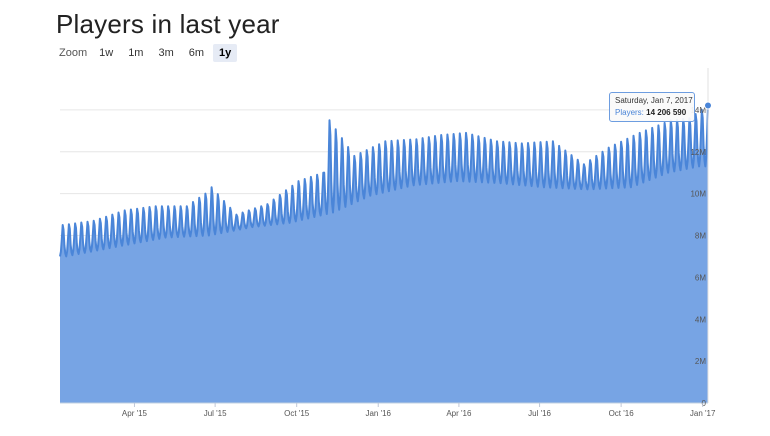 The image size is (770, 436). What do you see at coordinates (136, 53) in the screenshot?
I see `zoom-1m-button: 1m` at bounding box center [136, 53].